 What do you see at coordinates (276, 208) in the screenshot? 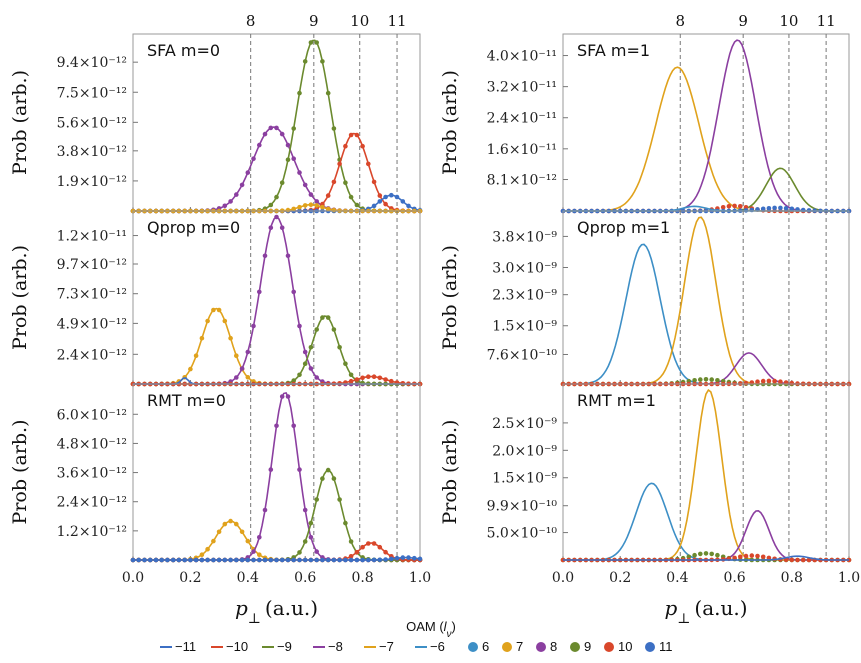
I see `series-oam--7` at bounding box center [276, 208].